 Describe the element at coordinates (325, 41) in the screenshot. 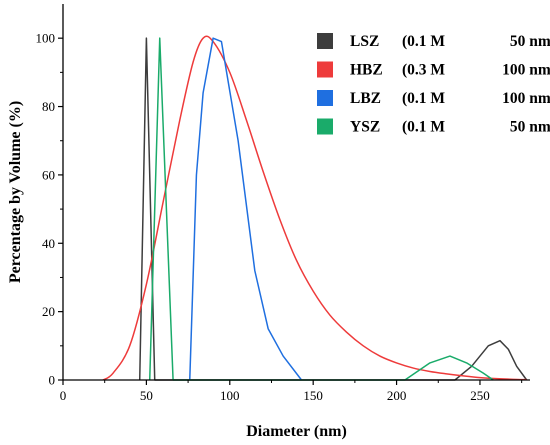

I see `legend-swatch-lsz` at that location.